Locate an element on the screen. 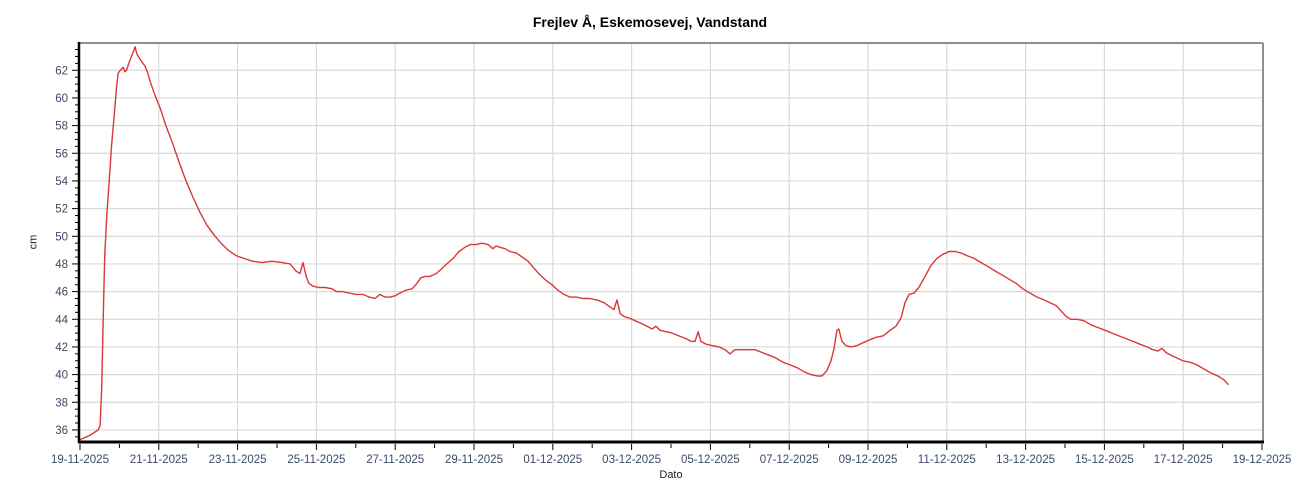 The width and height of the screenshot is (1300, 500). y-axis-title: cm is located at coordinates (33, 242).